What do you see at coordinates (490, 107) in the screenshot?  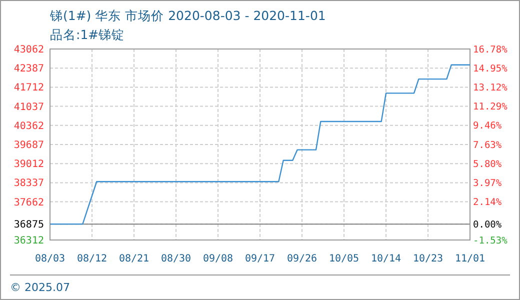 I see `y2-tick-label: 11.29%` at bounding box center [490, 107].